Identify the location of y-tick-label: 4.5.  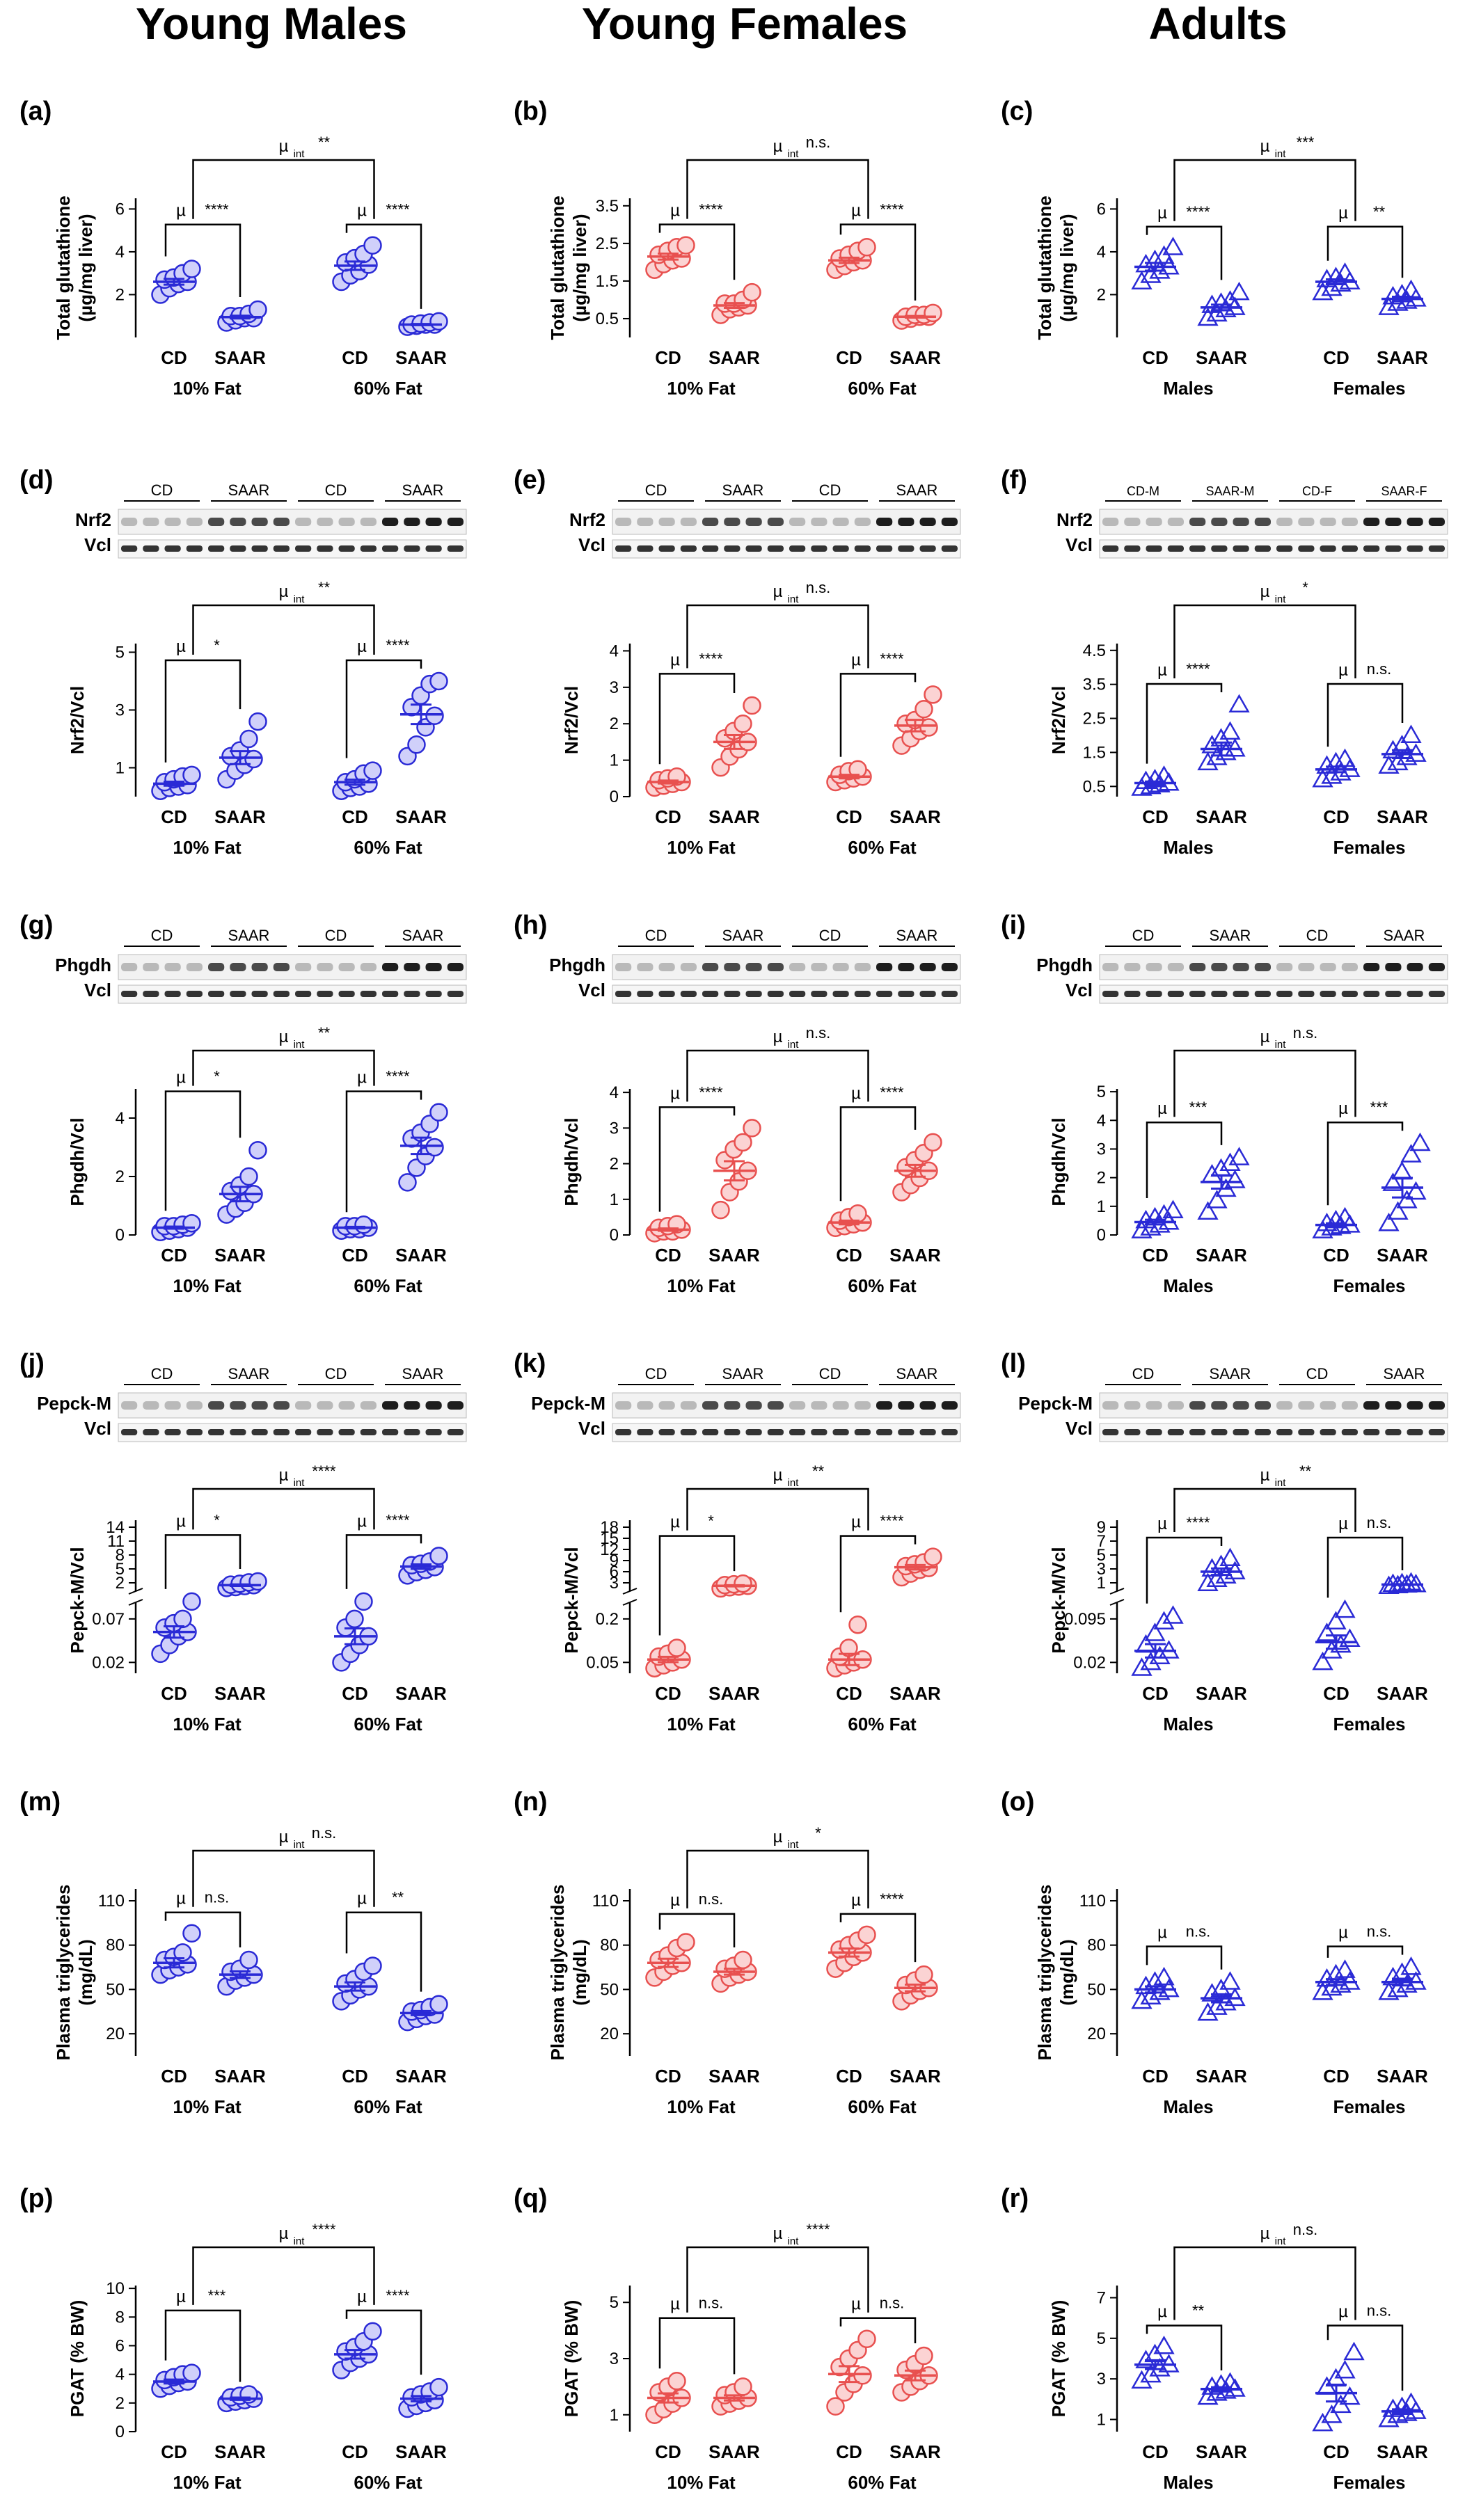
(1094, 650).